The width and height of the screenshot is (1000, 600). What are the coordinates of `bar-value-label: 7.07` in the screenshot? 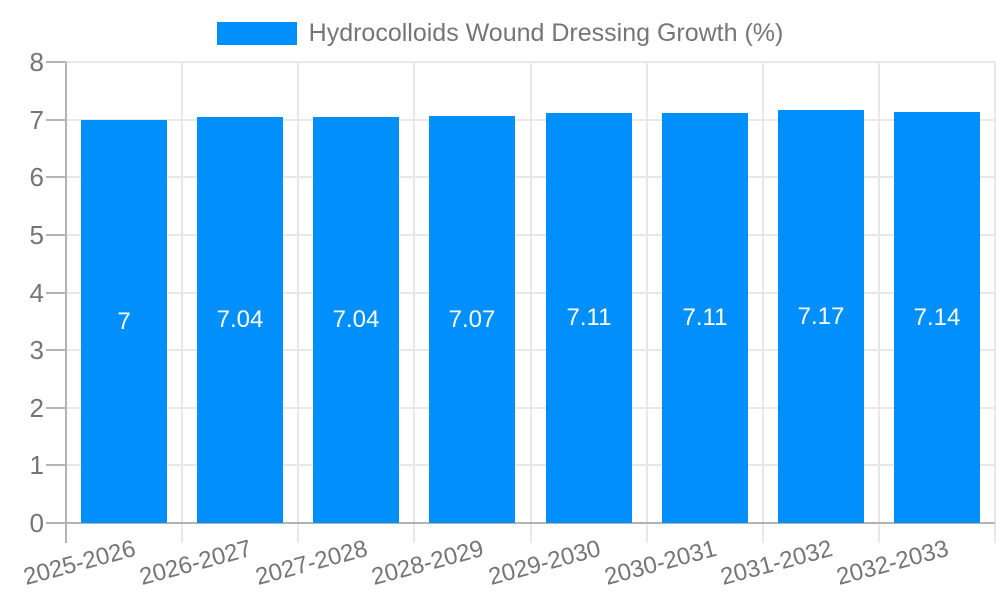 It's located at (472, 319).